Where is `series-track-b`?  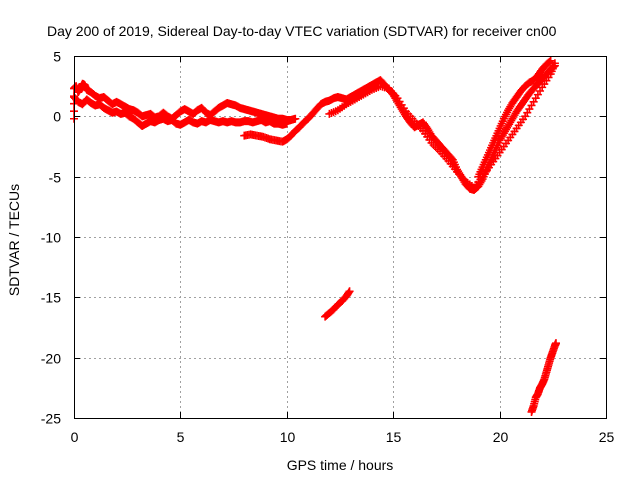 series-track-b is located at coordinates (180, 111).